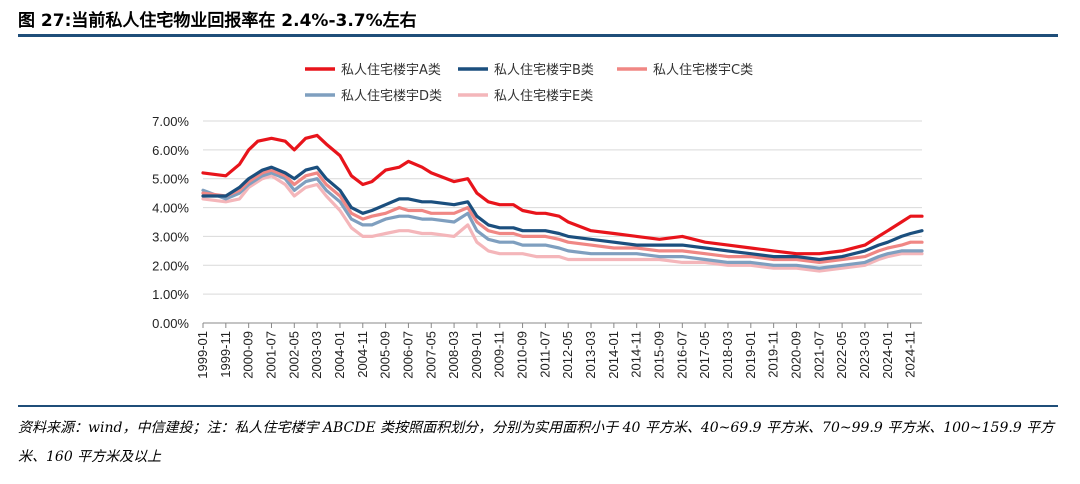 The height and width of the screenshot is (484, 1080). What do you see at coordinates (170, 294) in the screenshot?
I see `y-tick-label: 1.00%` at bounding box center [170, 294].